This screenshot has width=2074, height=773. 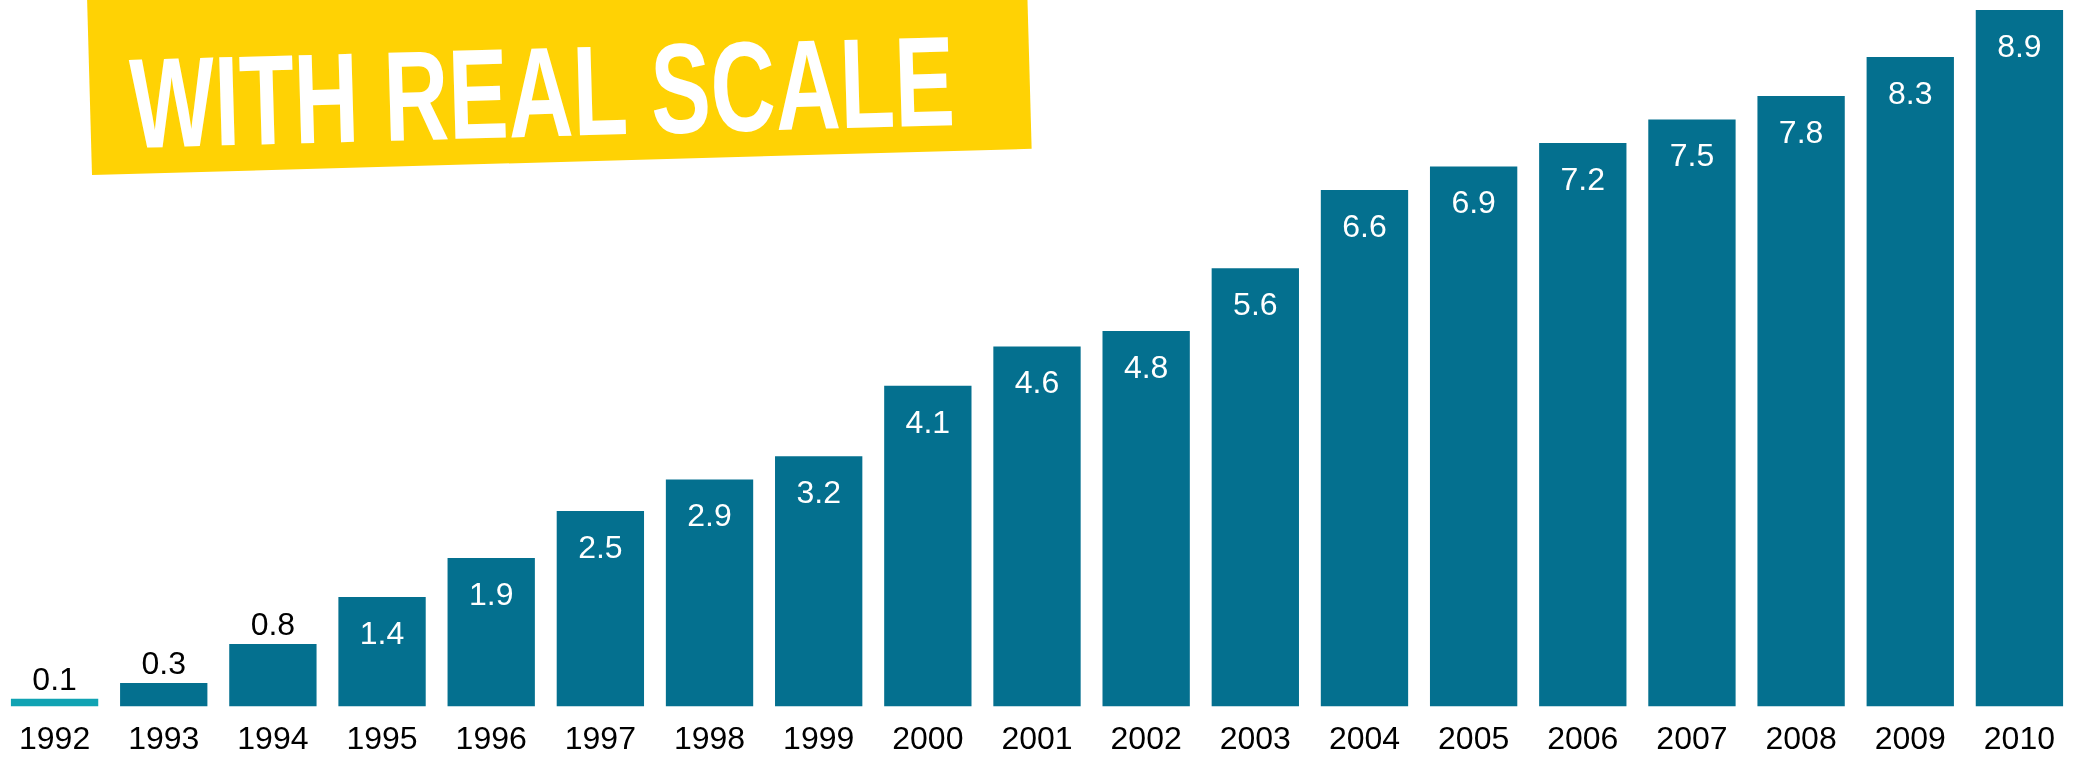 What do you see at coordinates (542, 92) in the screenshot?
I see `chart-title: WITH REAL SCALE` at bounding box center [542, 92].